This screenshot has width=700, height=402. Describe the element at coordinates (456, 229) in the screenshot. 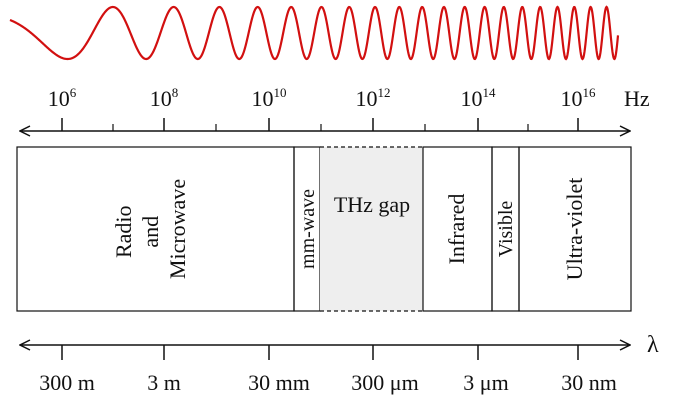

I see `band-label-infrared: Infrared` at that location.